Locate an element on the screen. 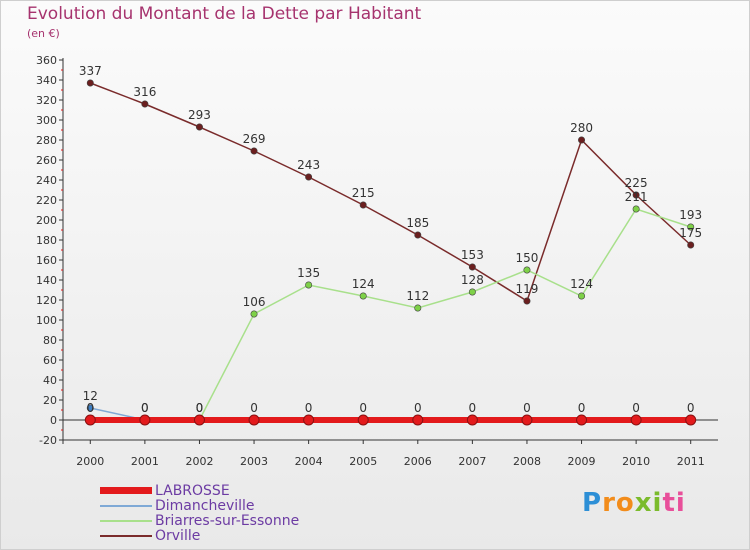 This screenshot has width=750, height=550. x-tick-label: 2003 is located at coordinates (254, 461).